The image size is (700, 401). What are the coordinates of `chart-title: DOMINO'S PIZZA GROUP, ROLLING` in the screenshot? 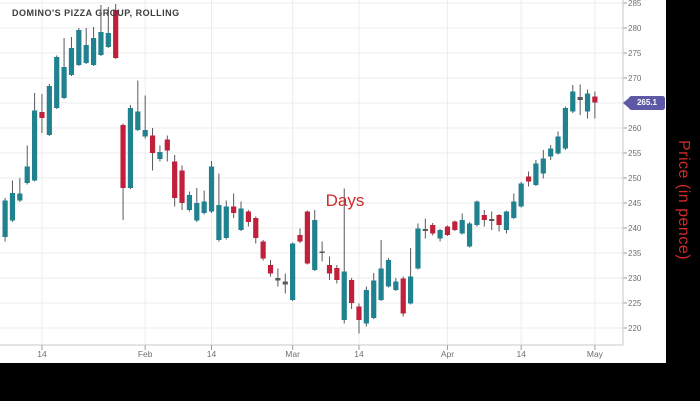 It's located at (96, 13).